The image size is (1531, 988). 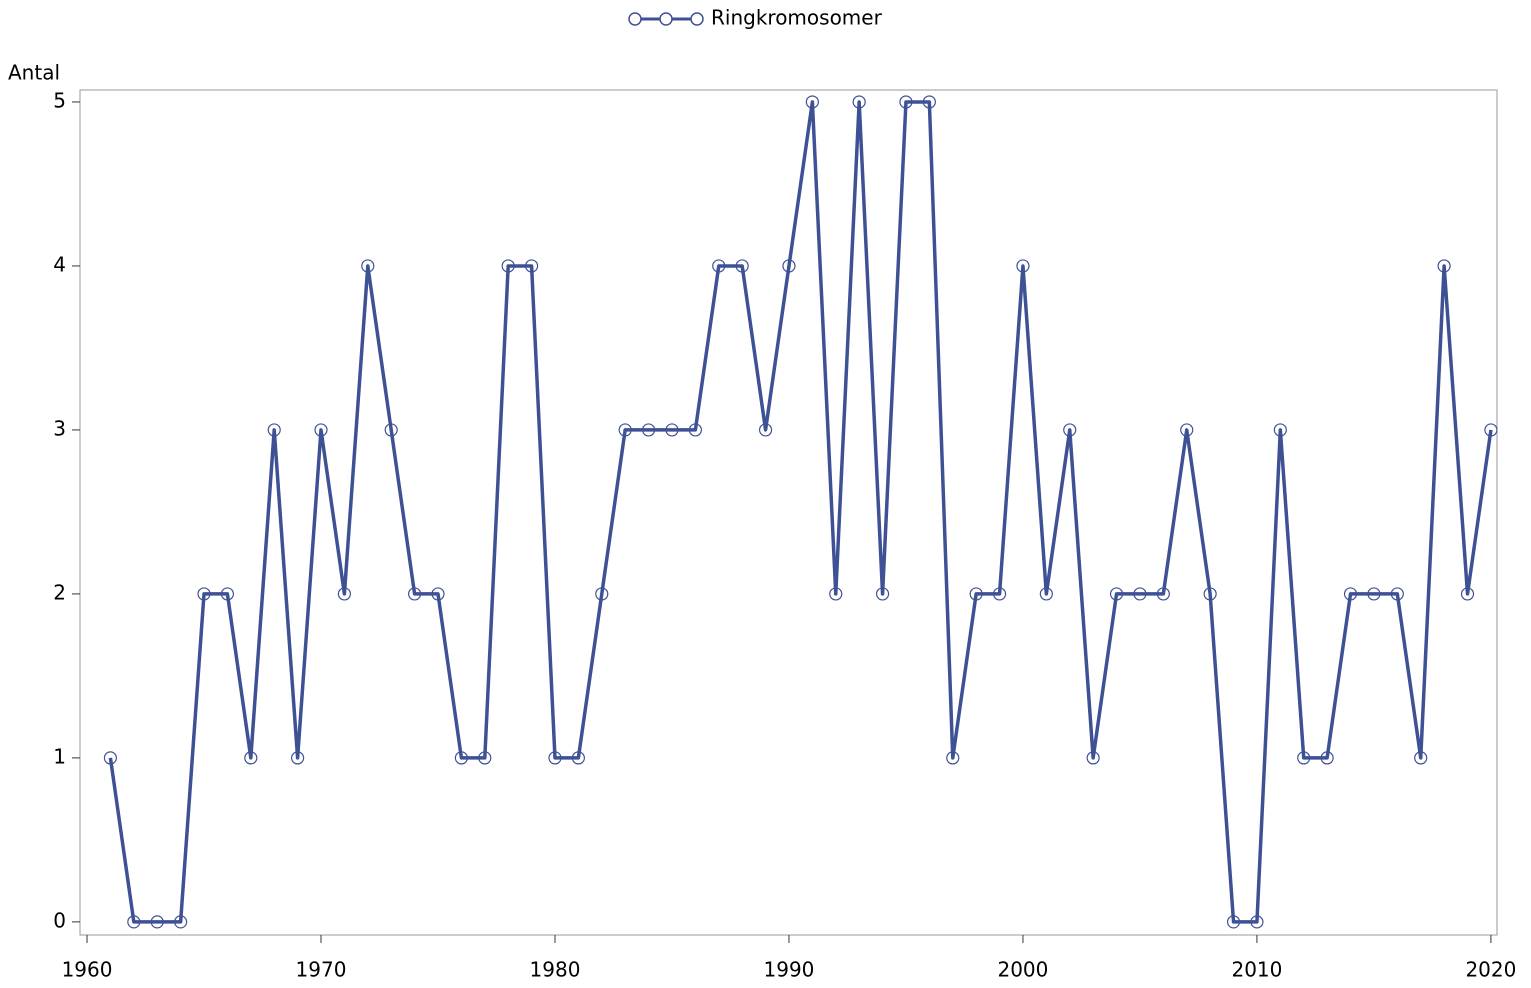 I want to click on x-tick-label: 1980, so click(x=555, y=970).